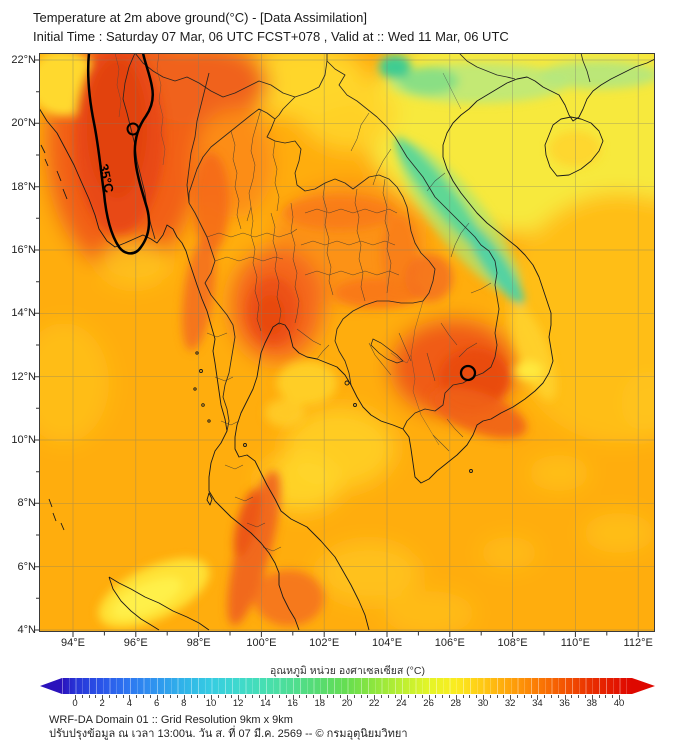 Image resolution: width=676 pixels, height=756 pixels. Describe the element at coordinates (456, 703) in the screenshot. I see `colorbar-tick-label: 28` at that location.